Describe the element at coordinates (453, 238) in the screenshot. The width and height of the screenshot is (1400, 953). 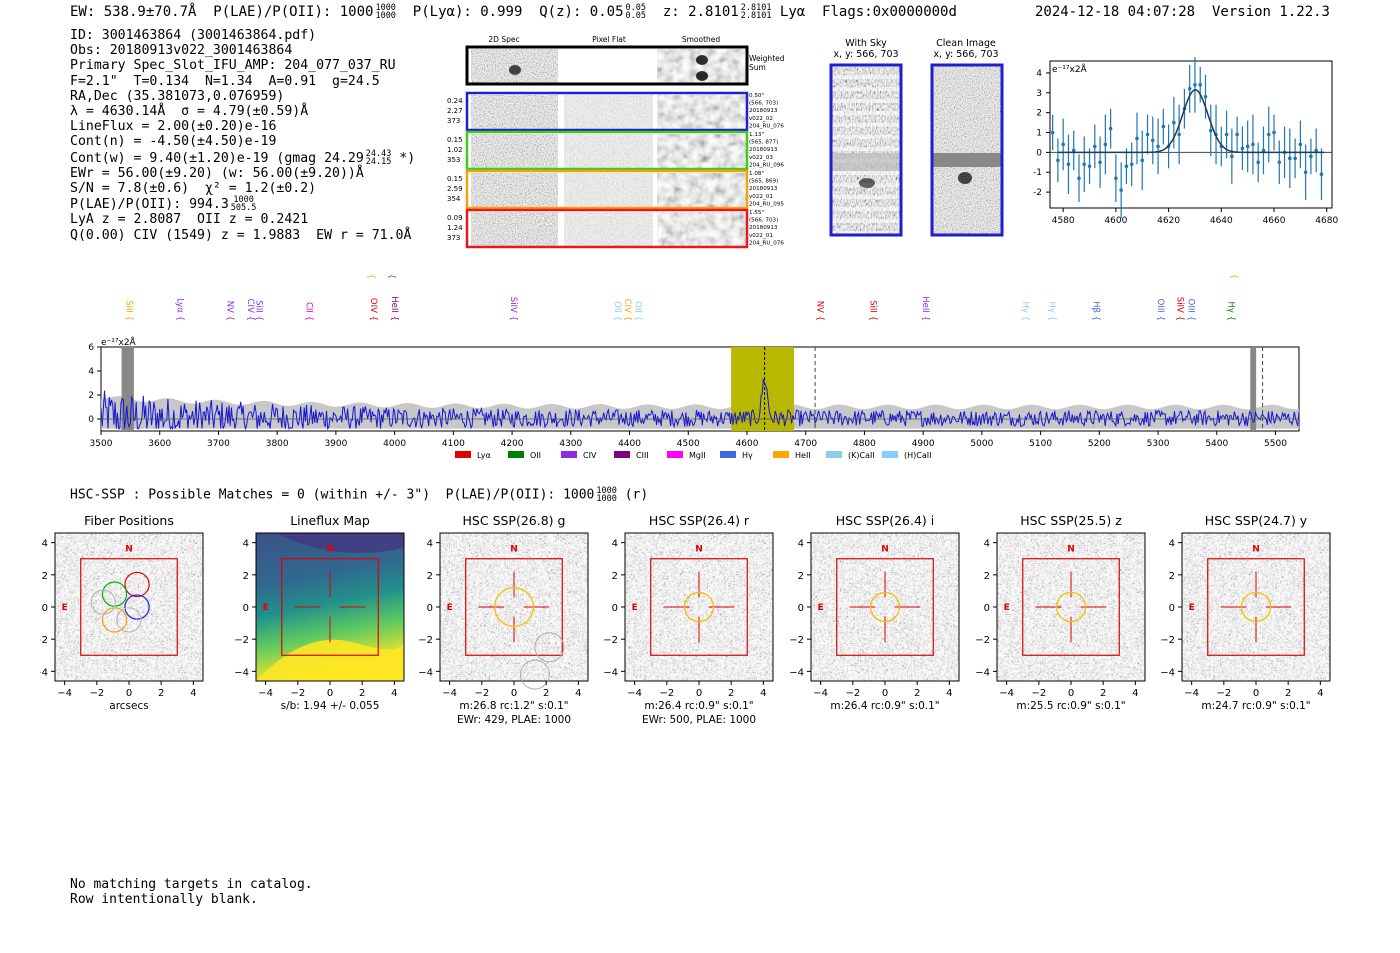
I see `cutout-row-value: 373` at that location.